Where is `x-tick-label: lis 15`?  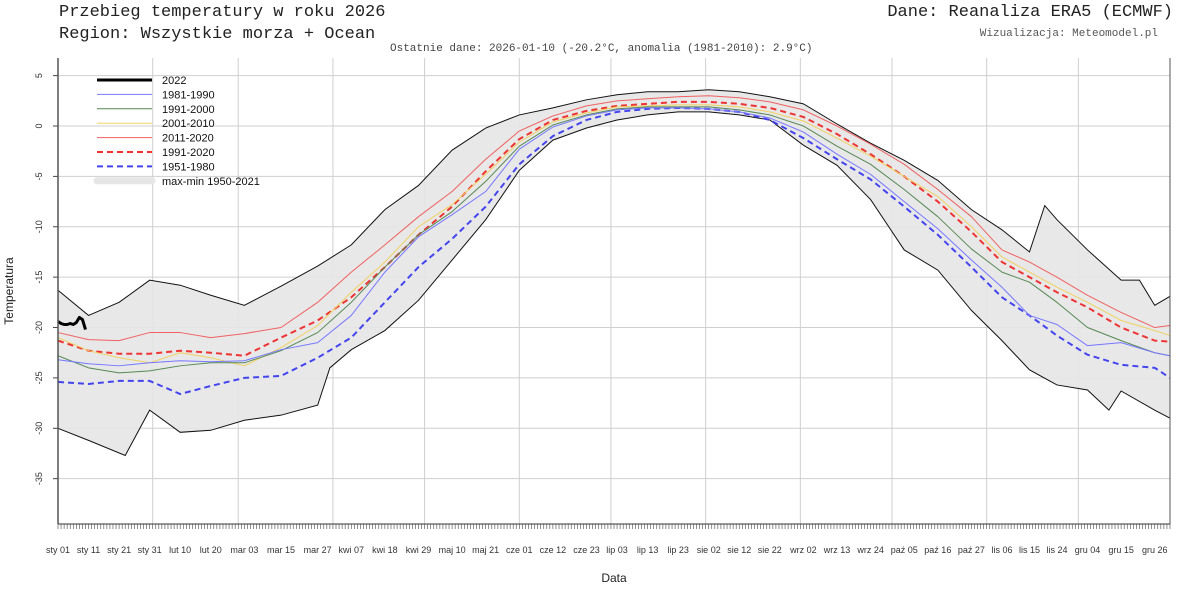
x-tick-label: lis 15 is located at coordinates (1029, 550).